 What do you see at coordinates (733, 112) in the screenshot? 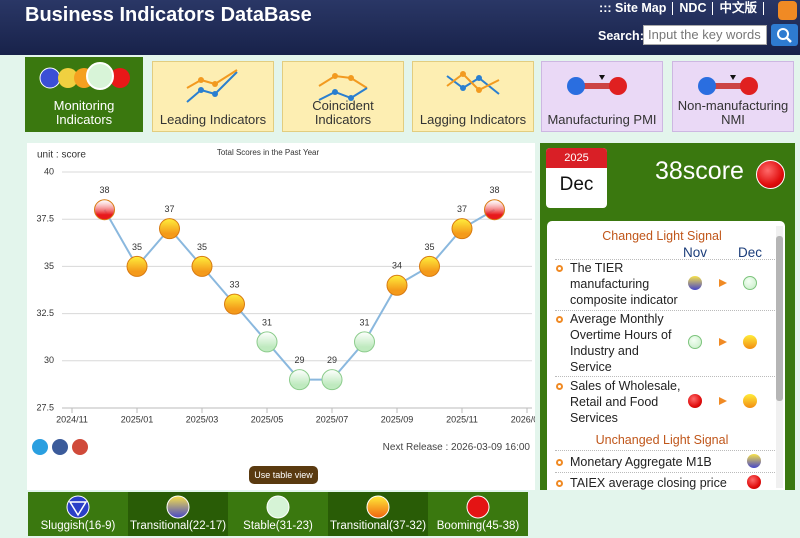
I see `tab-label: Non-manufacturing NMI` at bounding box center [733, 112].